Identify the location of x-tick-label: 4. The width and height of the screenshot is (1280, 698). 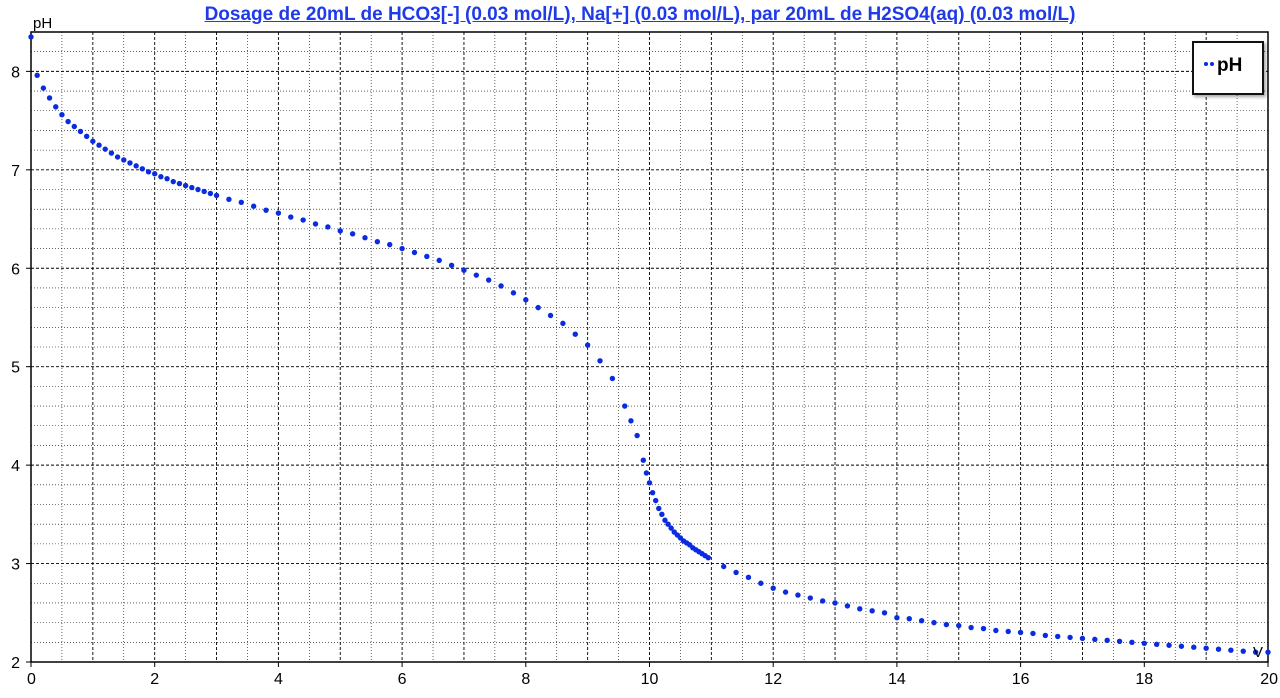
(278, 679).